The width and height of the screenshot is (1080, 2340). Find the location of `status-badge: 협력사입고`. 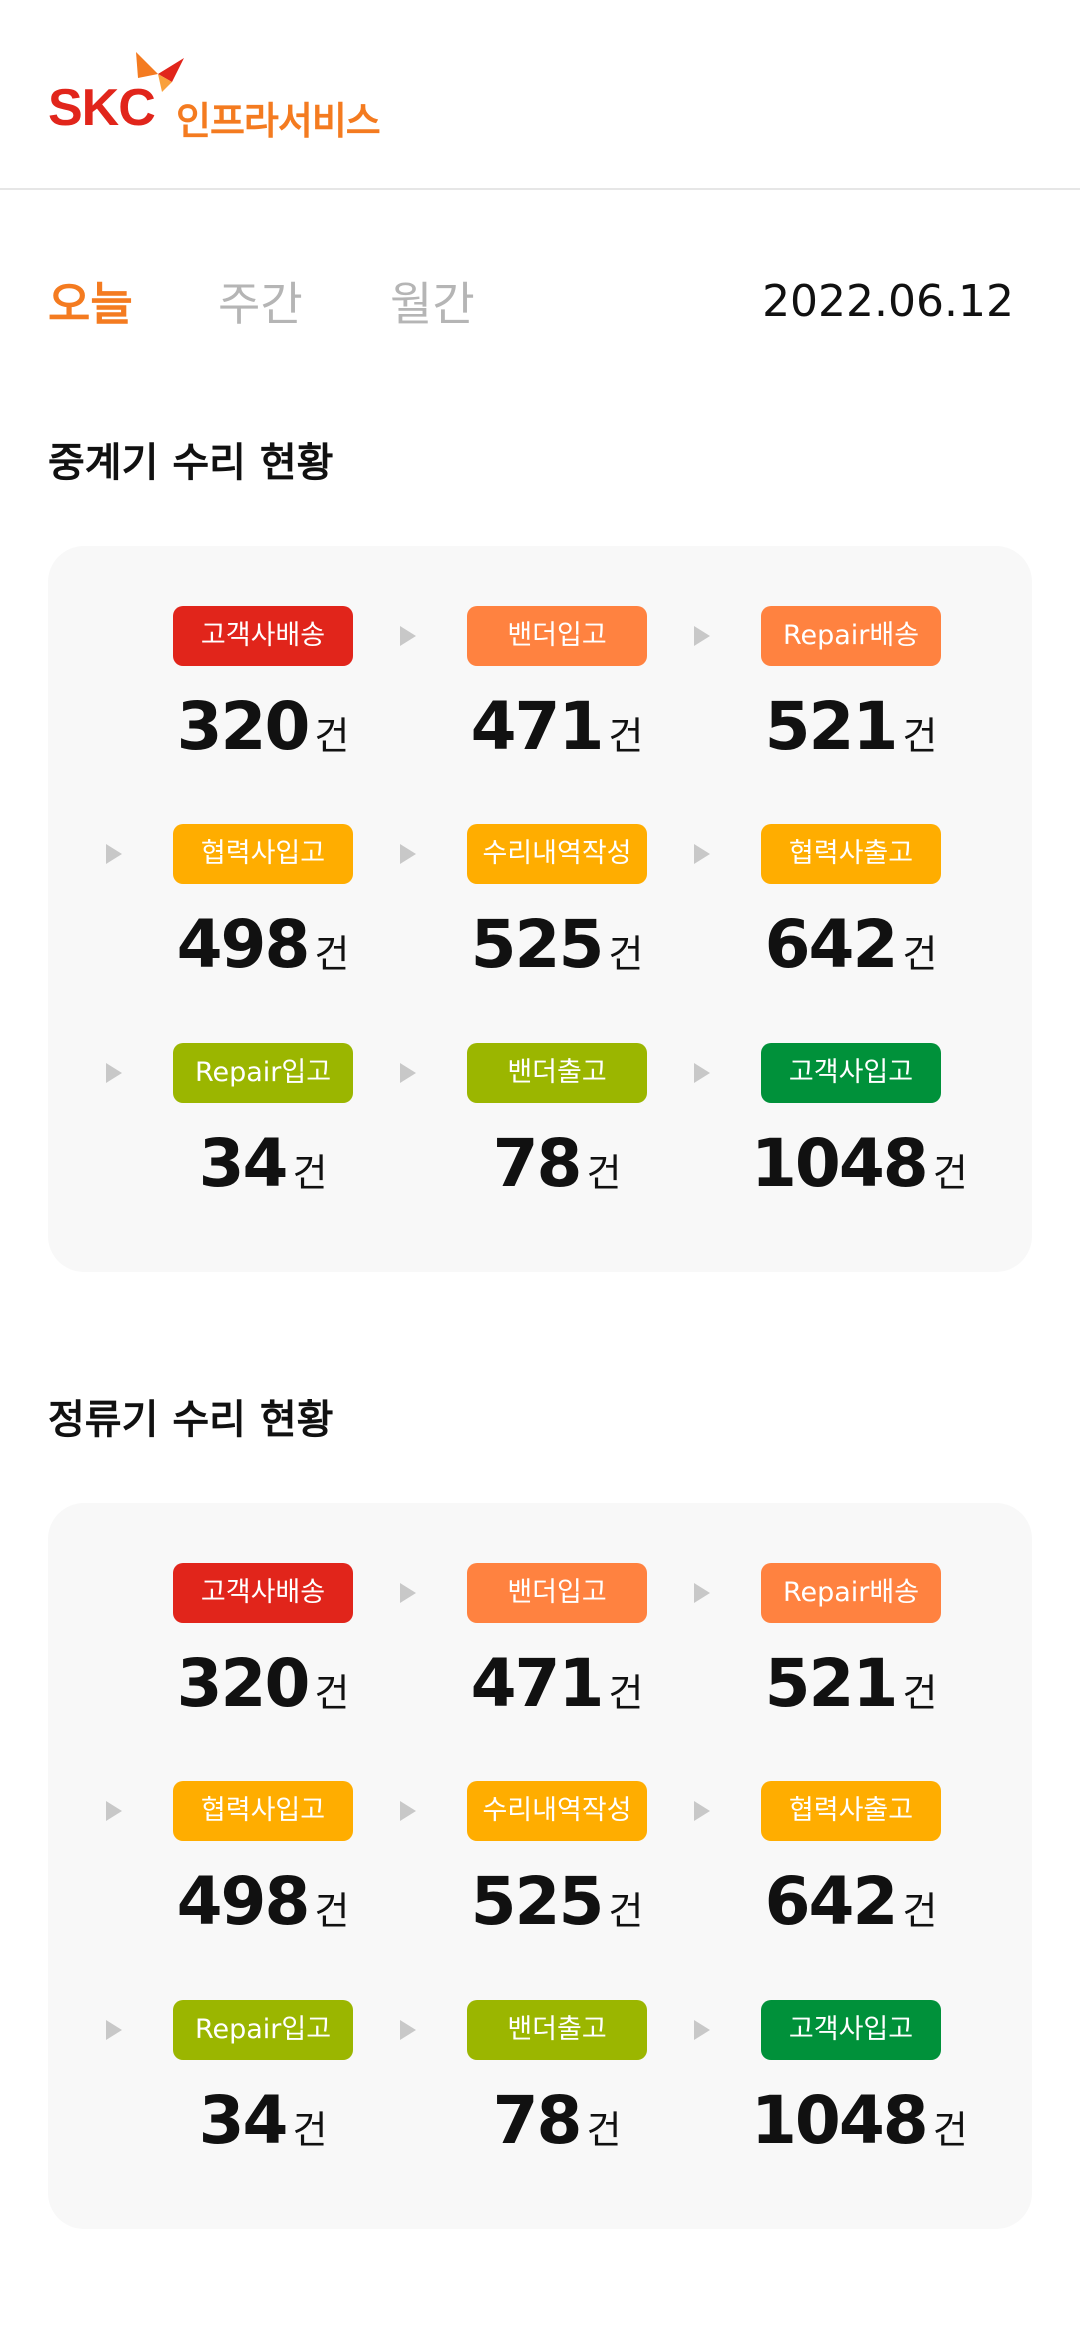

status-badge: 협력사입고 is located at coordinates (263, 1811).